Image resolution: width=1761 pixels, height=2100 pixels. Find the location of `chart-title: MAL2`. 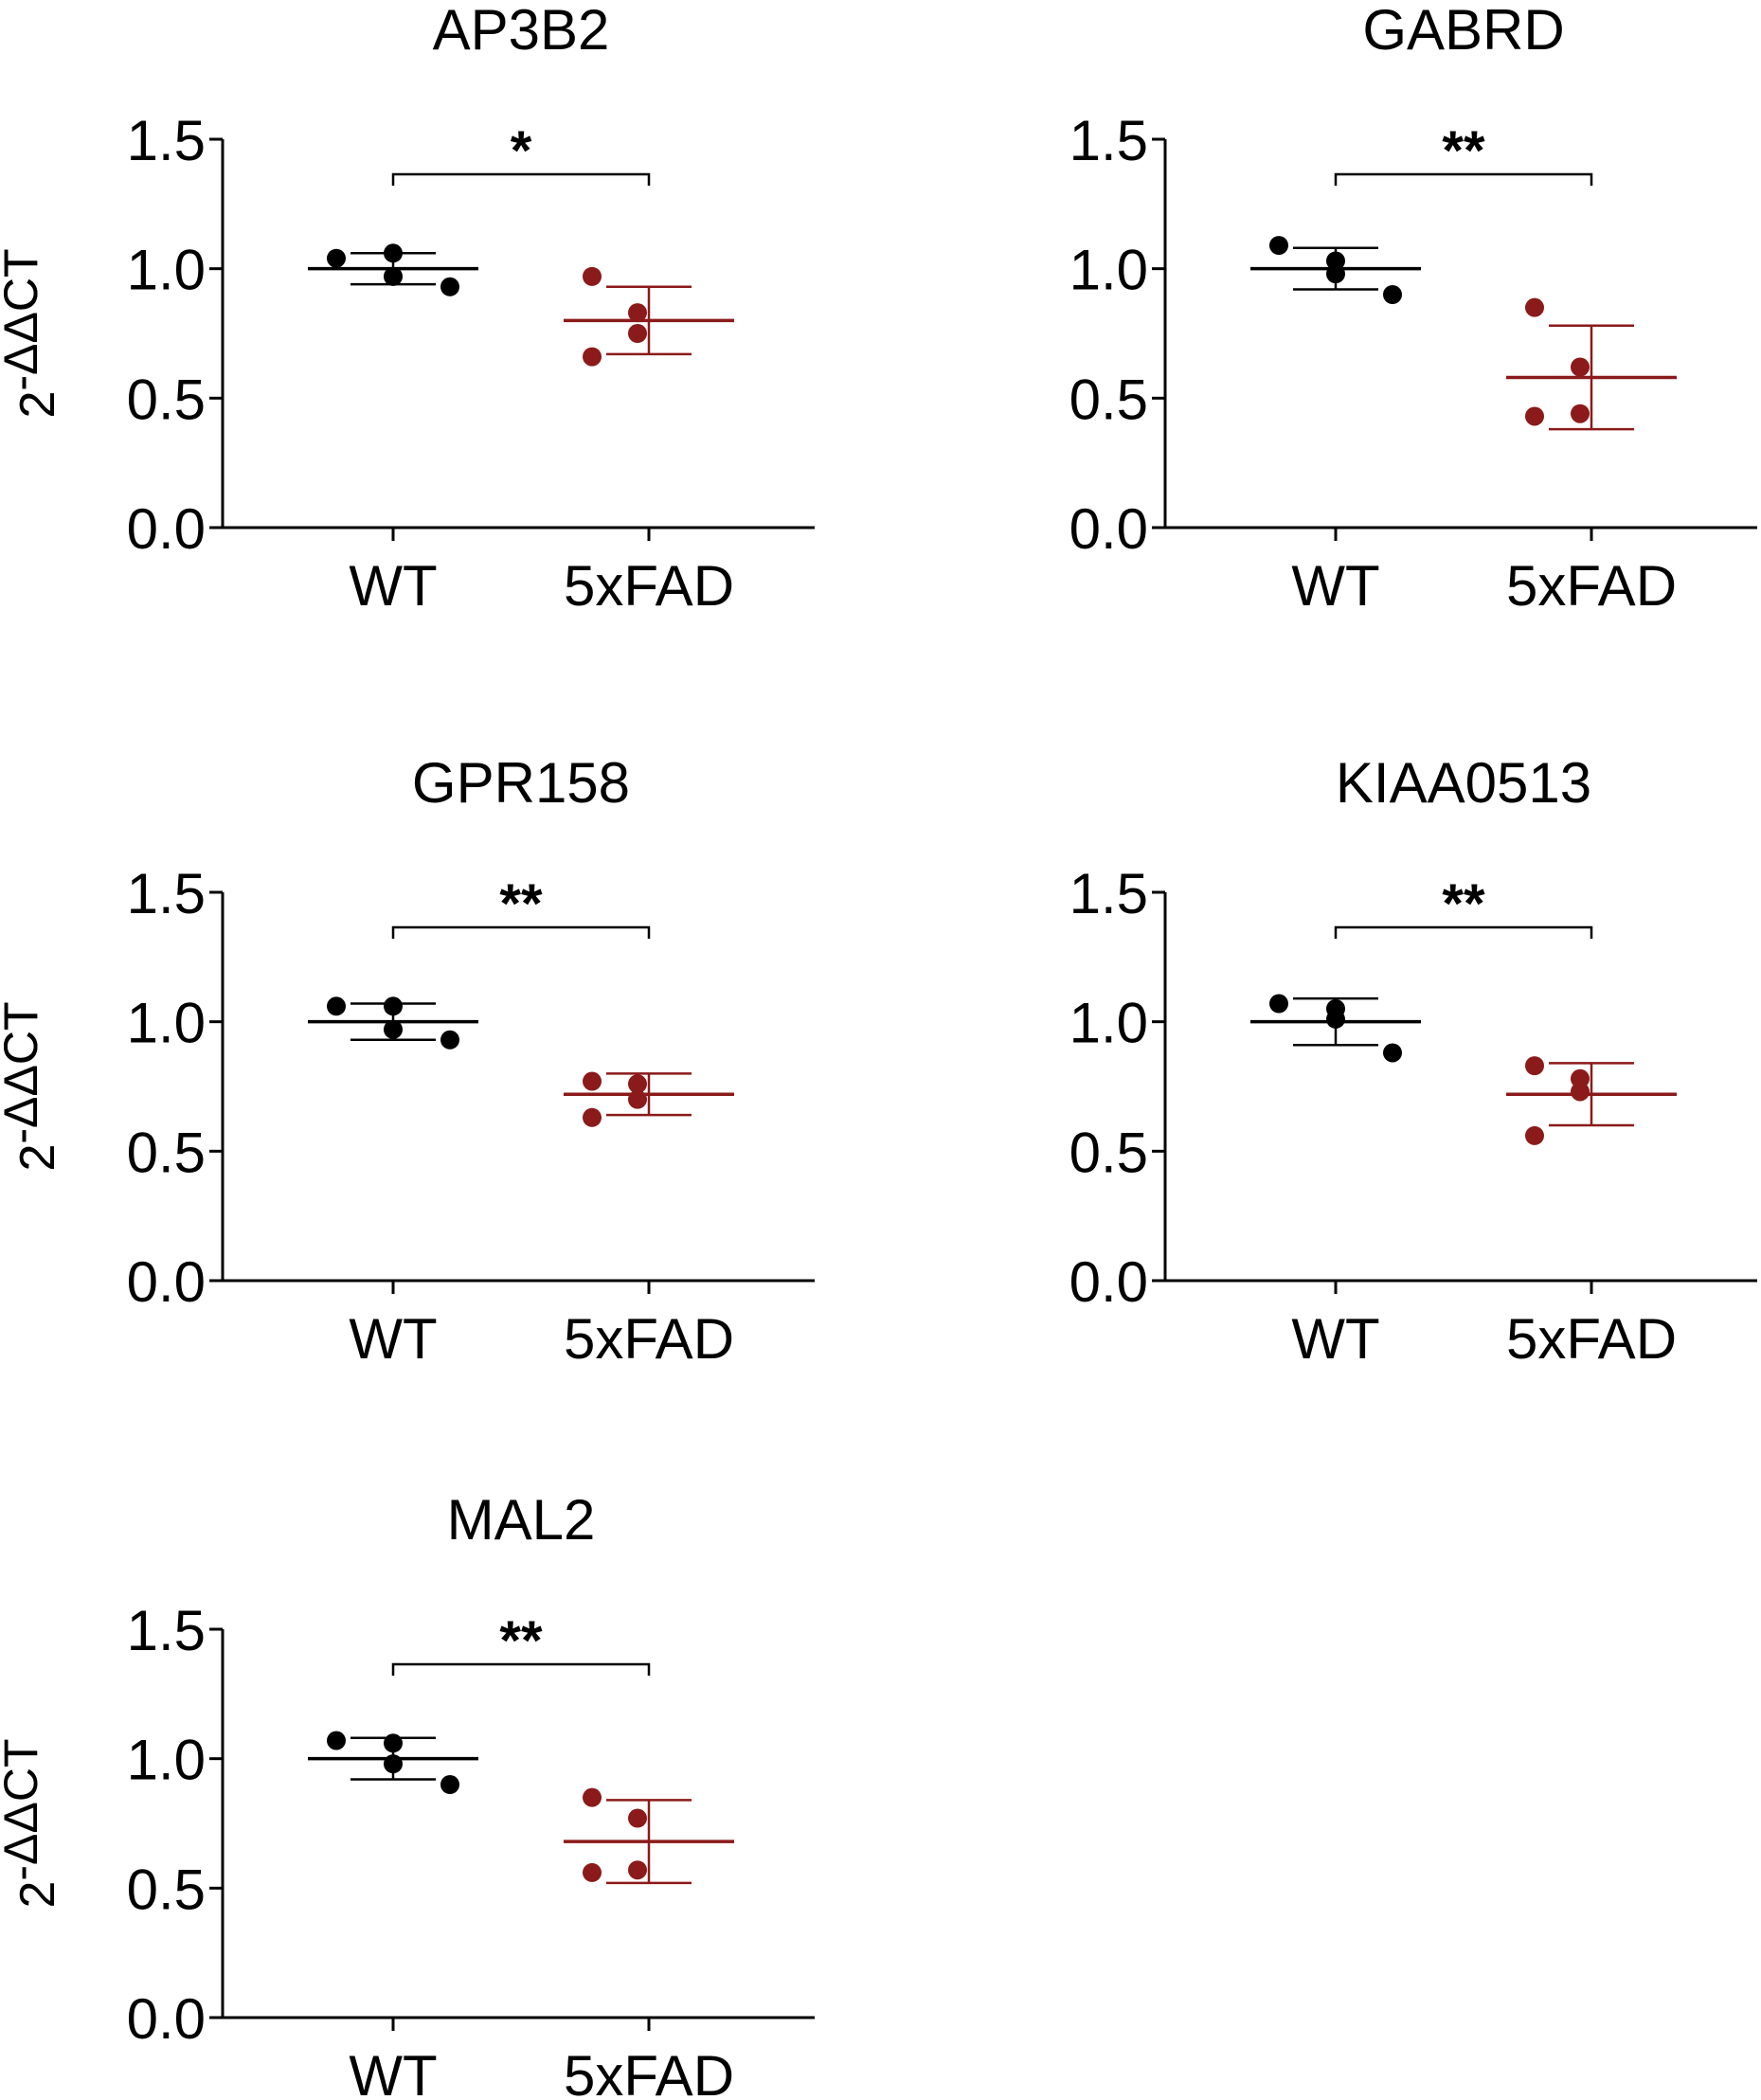

chart-title: MAL2 is located at coordinates (521, 1520).